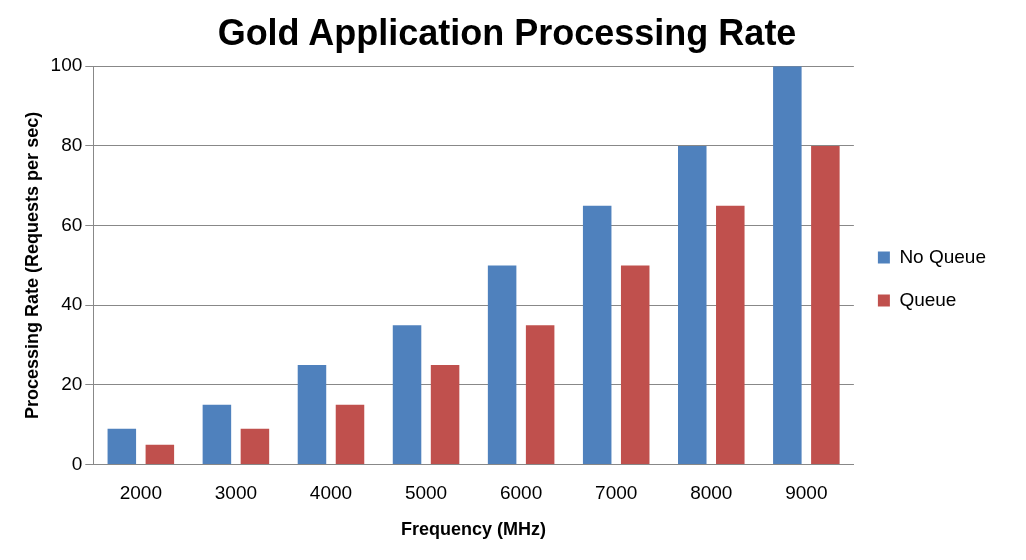 Image resolution: width=1026 pixels, height=560 pixels. I want to click on y-axis-title: Processing Rate (Requests per sec), so click(31, 265).